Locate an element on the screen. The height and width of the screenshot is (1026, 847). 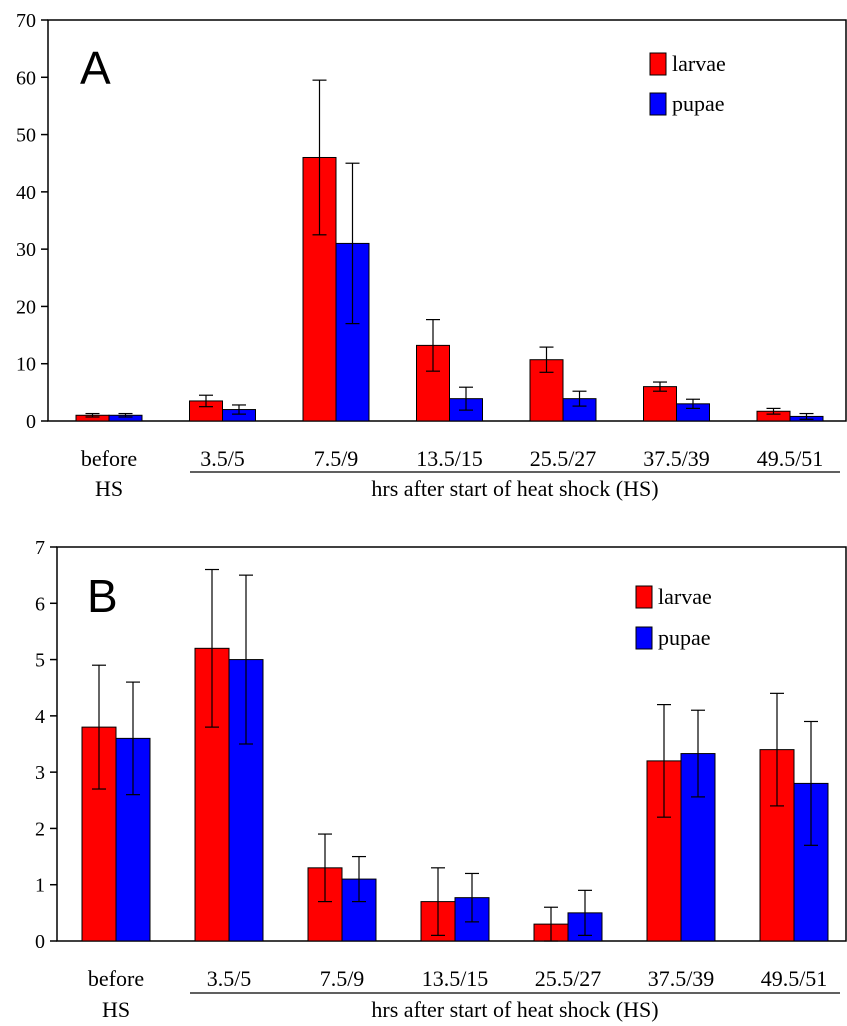
y-tick-label: 30 is located at coordinates (26, 250).